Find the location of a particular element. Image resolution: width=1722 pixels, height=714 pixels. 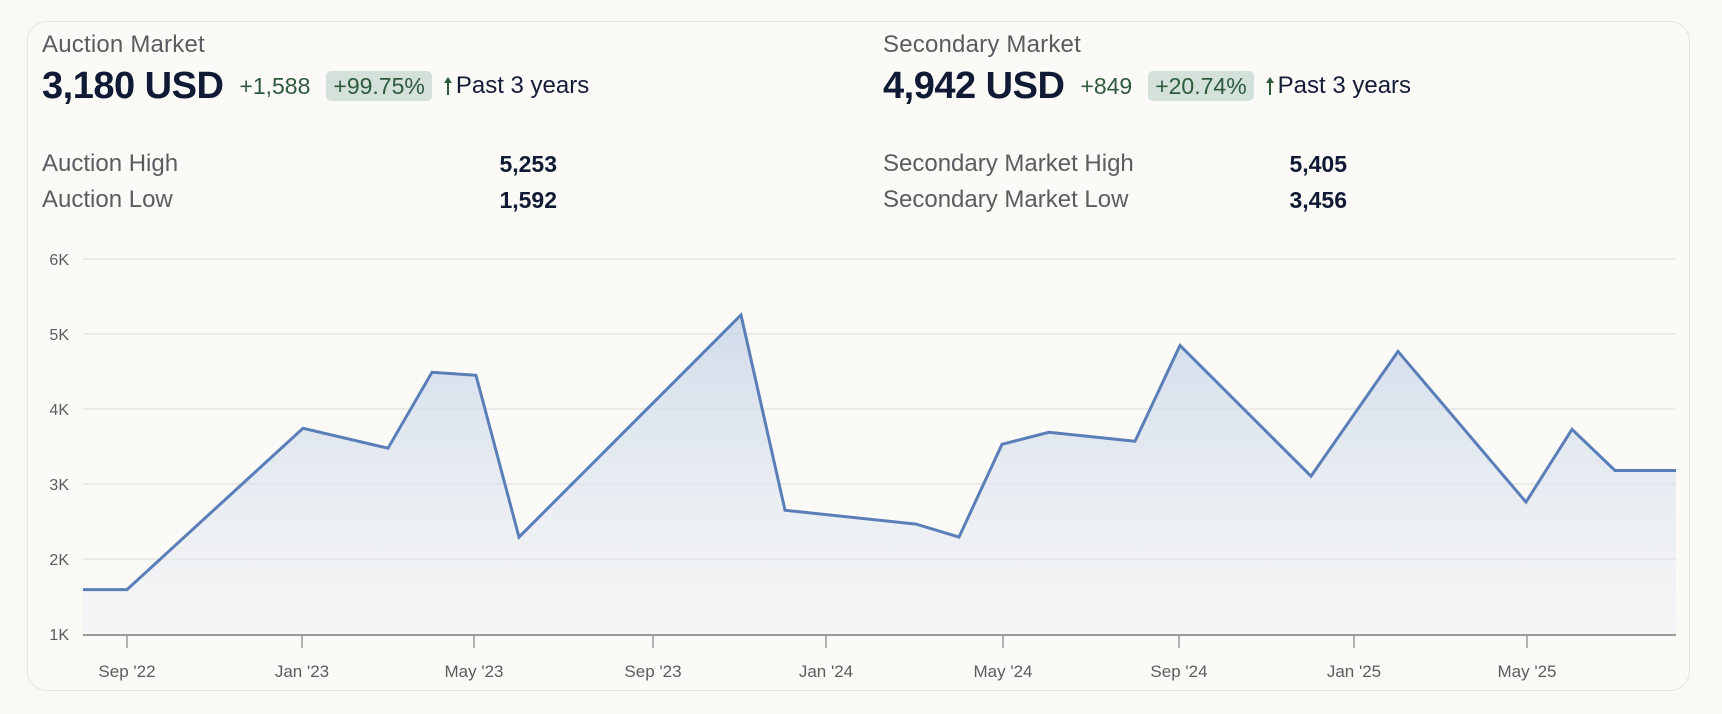

y-tick-label: 4K is located at coordinates (59, 410).